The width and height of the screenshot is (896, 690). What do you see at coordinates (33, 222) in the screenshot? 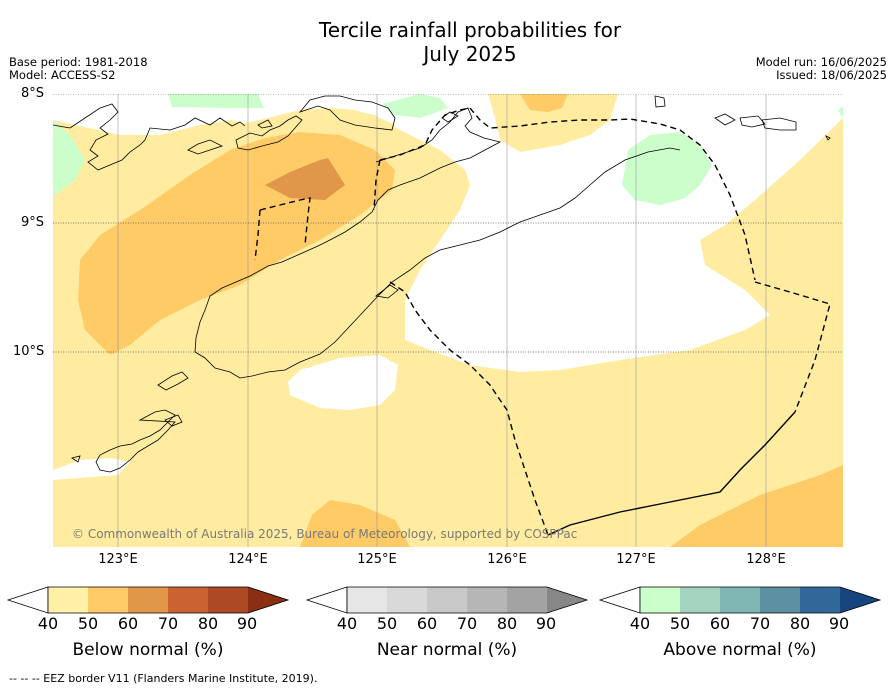
I see `lat-label-9s: 9°S` at bounding box center [33, 222].